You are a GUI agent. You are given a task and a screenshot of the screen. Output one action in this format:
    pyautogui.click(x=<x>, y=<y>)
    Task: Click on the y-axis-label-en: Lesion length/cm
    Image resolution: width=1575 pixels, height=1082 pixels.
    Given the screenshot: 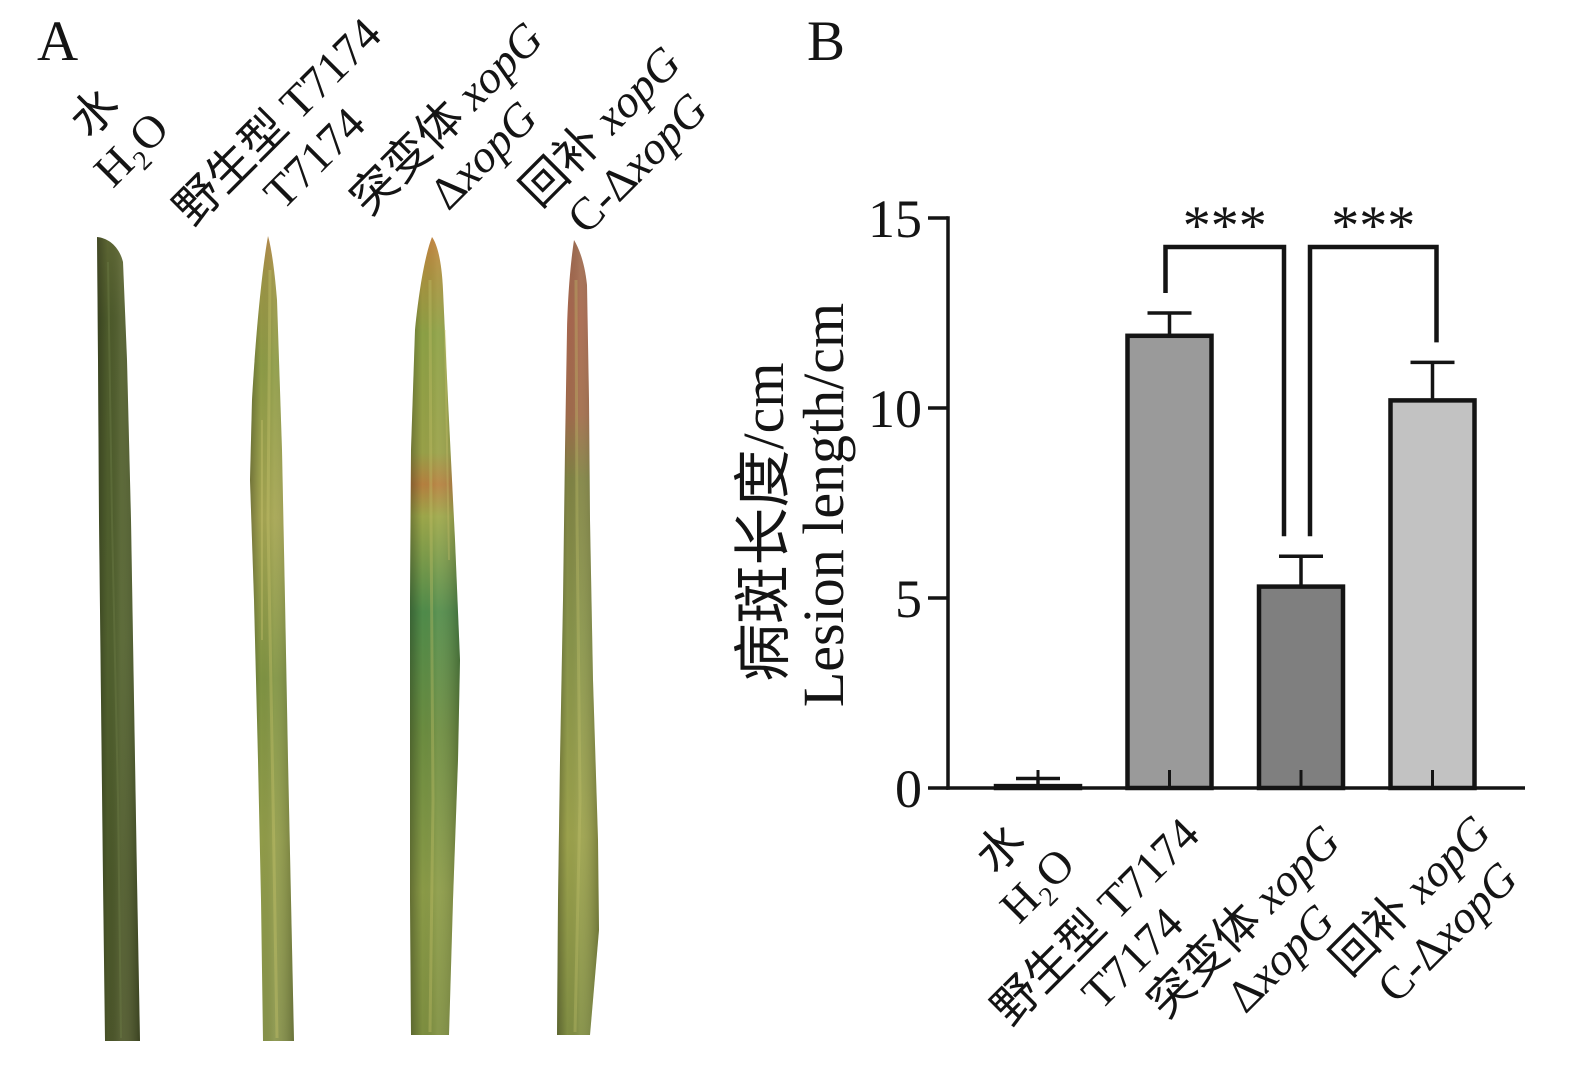 What is the action you would take?
    pyautogui.click(x=823, y=505)
    